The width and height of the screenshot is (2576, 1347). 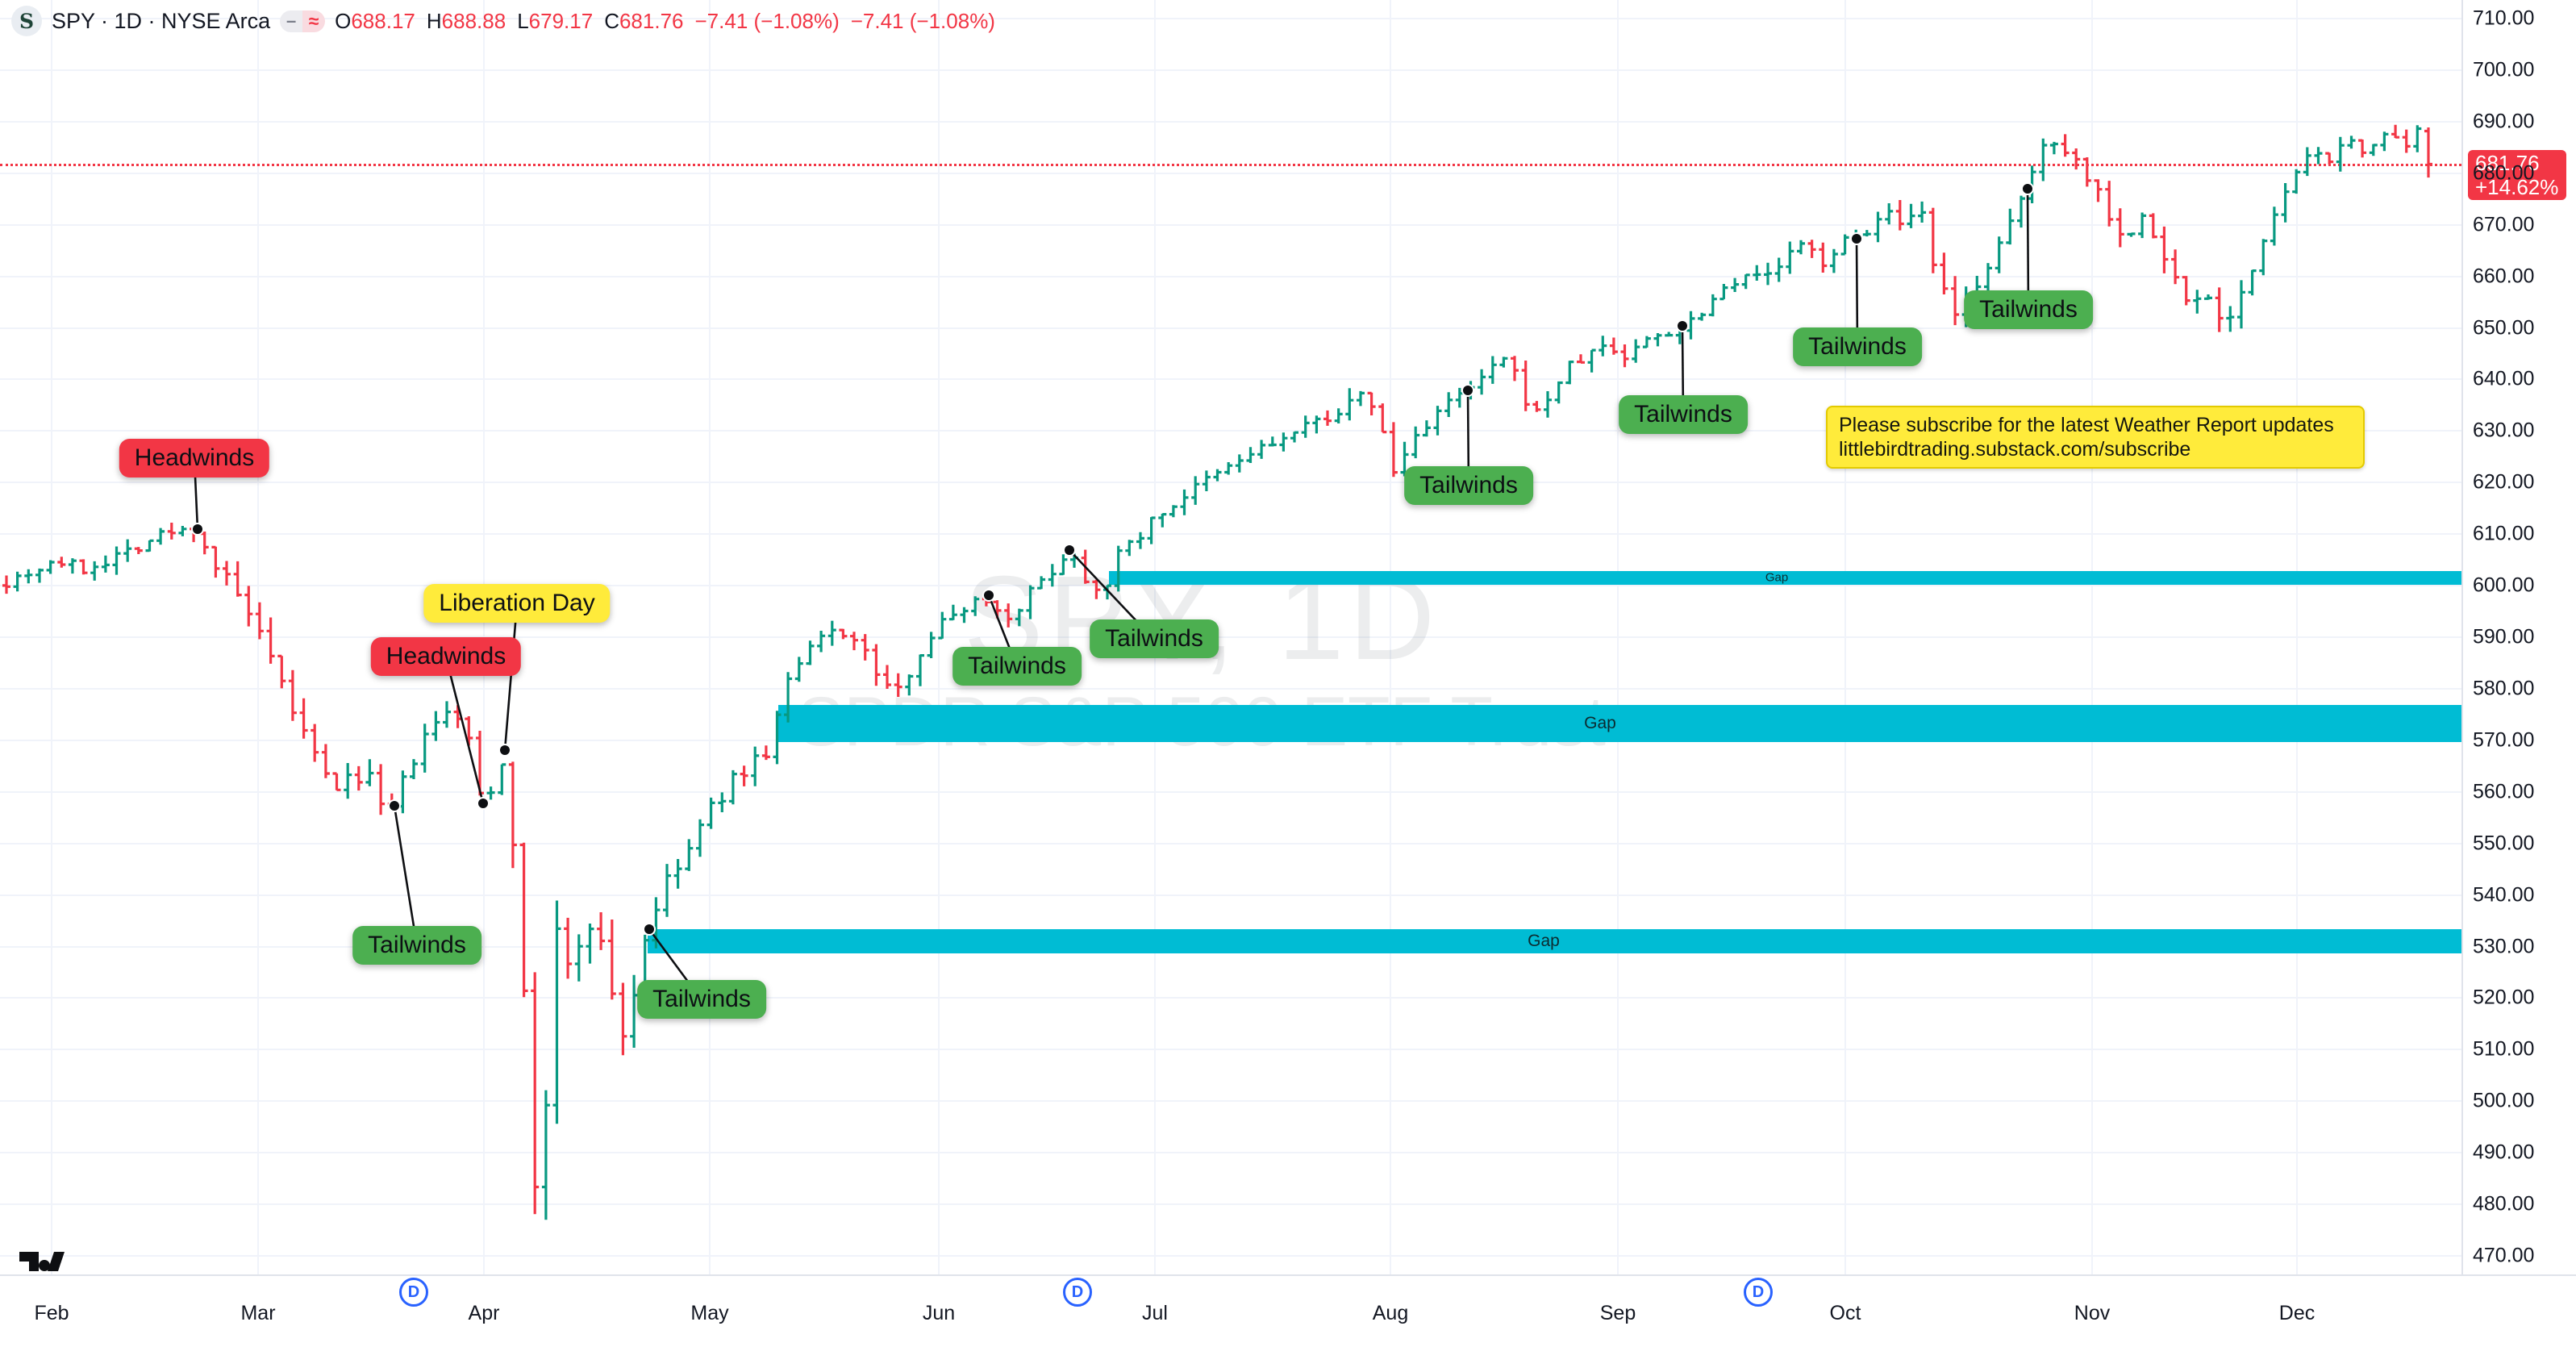 I want to click on time-axis: Feb Mar Apr May Jun Jul Aug Sep Oct Nov Dec D D D, so click(x=1288, y=1310).